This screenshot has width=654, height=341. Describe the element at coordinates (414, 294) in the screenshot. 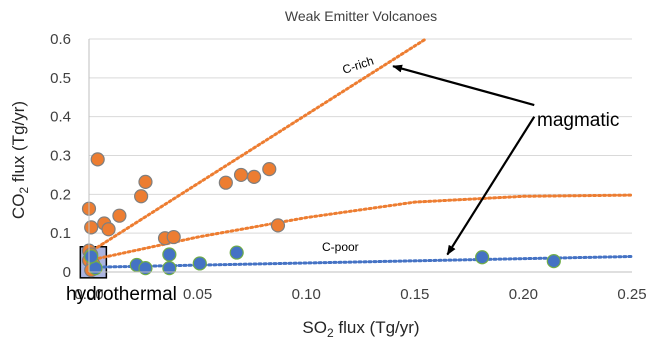

I see `x-tick-label: 0.15` at that location.